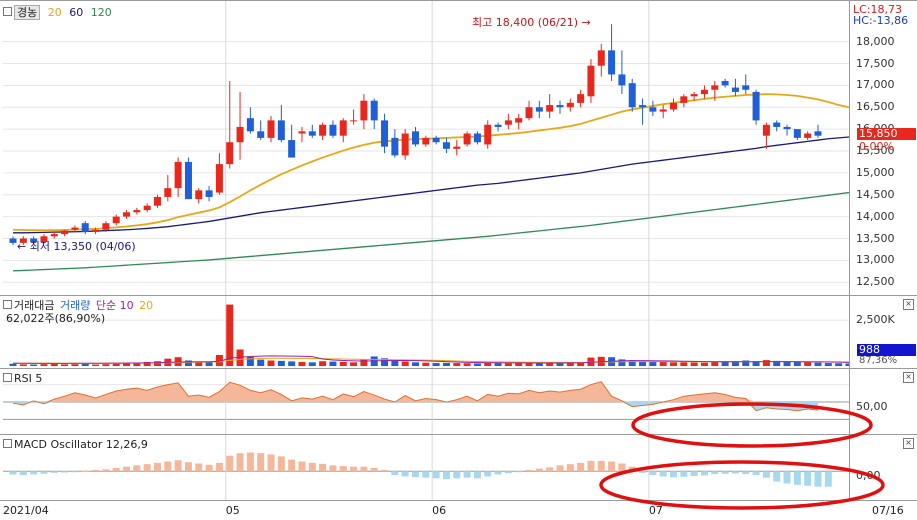  Describe the element at coordinates (872, 406) in the screenshot. I see `rsi-tick: 50,00` at that location.